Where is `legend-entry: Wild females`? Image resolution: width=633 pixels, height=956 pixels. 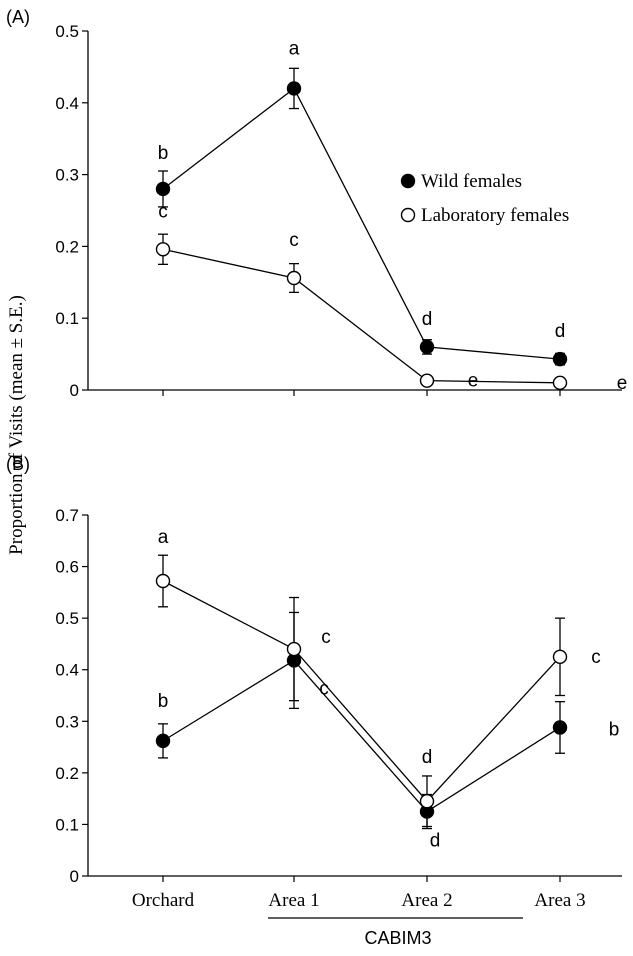
legend-entry: Wild females is located at coordinates (471, 181).